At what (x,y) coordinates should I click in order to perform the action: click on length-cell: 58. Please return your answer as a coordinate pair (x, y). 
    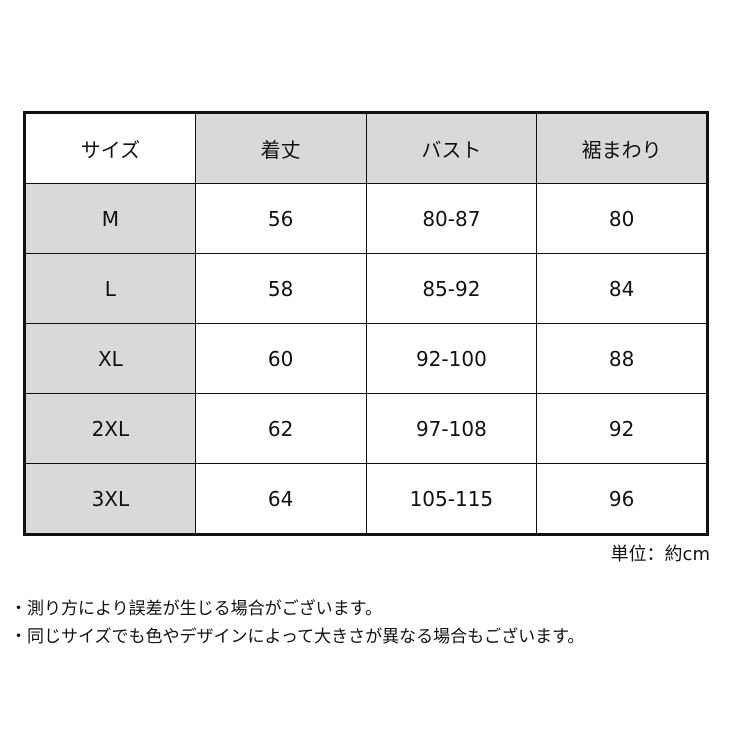
    Looking at the image, I should click on (280, 288).